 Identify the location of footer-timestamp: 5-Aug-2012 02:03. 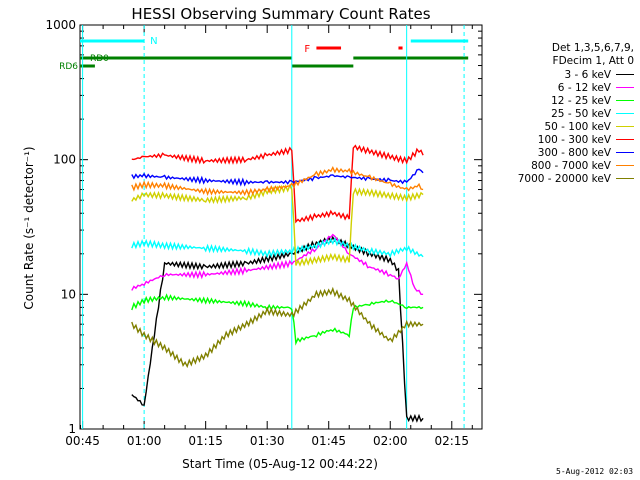
(595, 471).